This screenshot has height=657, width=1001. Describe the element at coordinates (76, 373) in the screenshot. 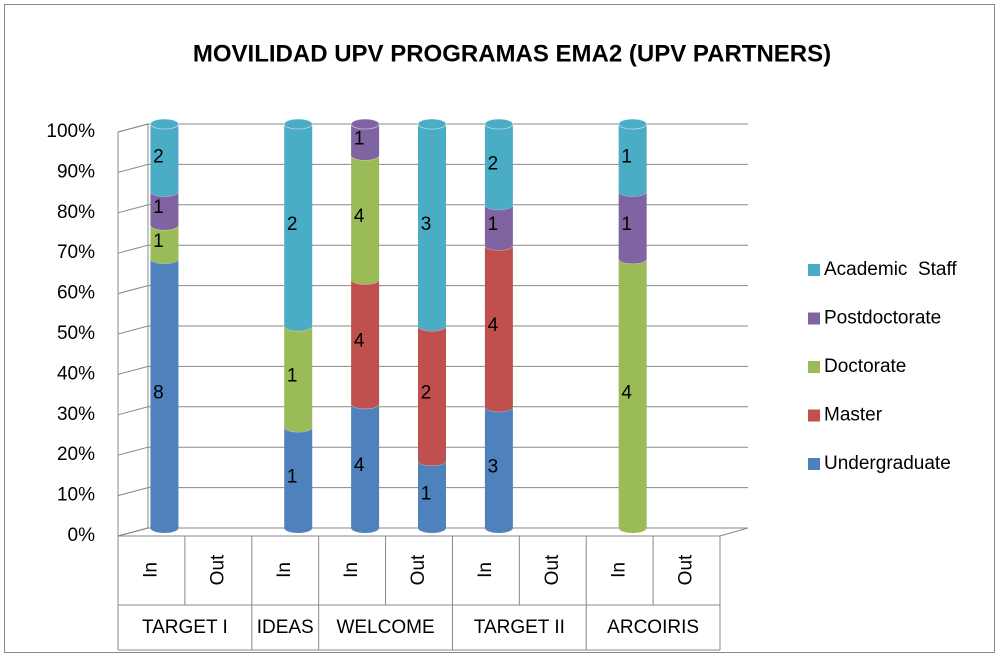

I see `y-tick-label: 40%` at that location.